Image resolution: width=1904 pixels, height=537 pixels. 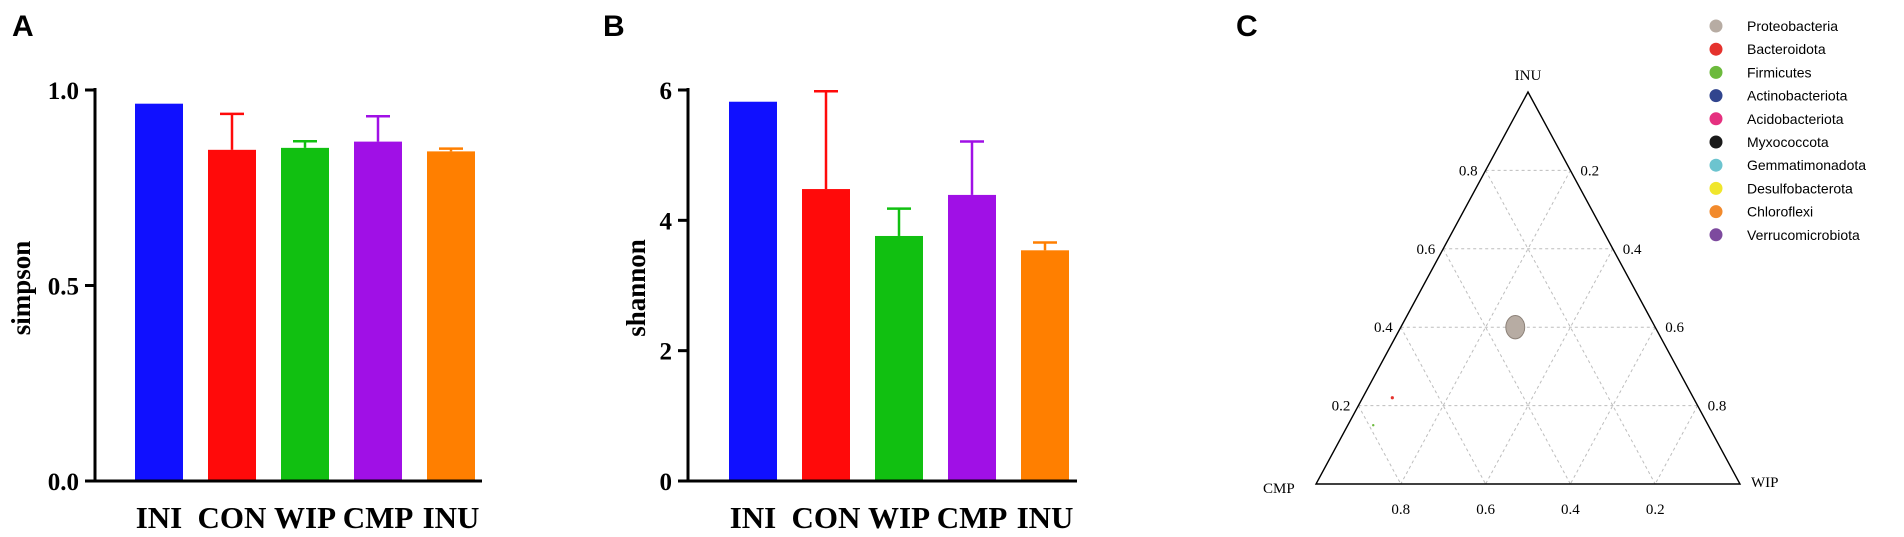 I want to click on point-bacteroidota, so click(x=1392, y=398).